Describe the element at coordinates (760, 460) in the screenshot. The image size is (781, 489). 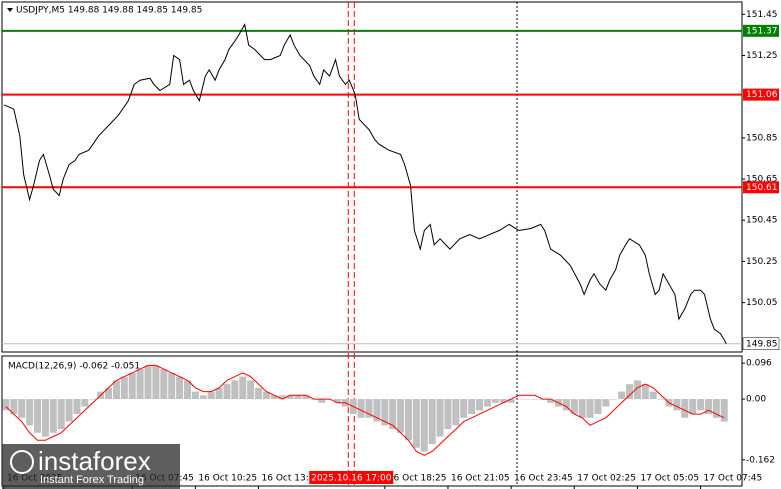
I see `y-tick-label: -0.162` at that location.